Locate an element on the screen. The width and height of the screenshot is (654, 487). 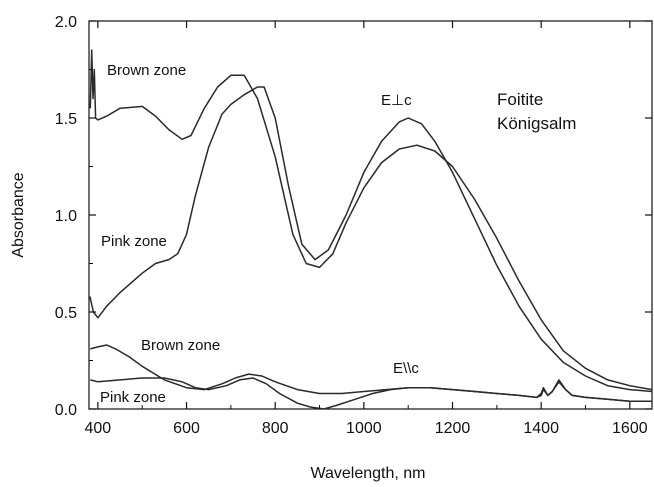
y-tick-label: 1.5 is located at coordinates (66, 119).